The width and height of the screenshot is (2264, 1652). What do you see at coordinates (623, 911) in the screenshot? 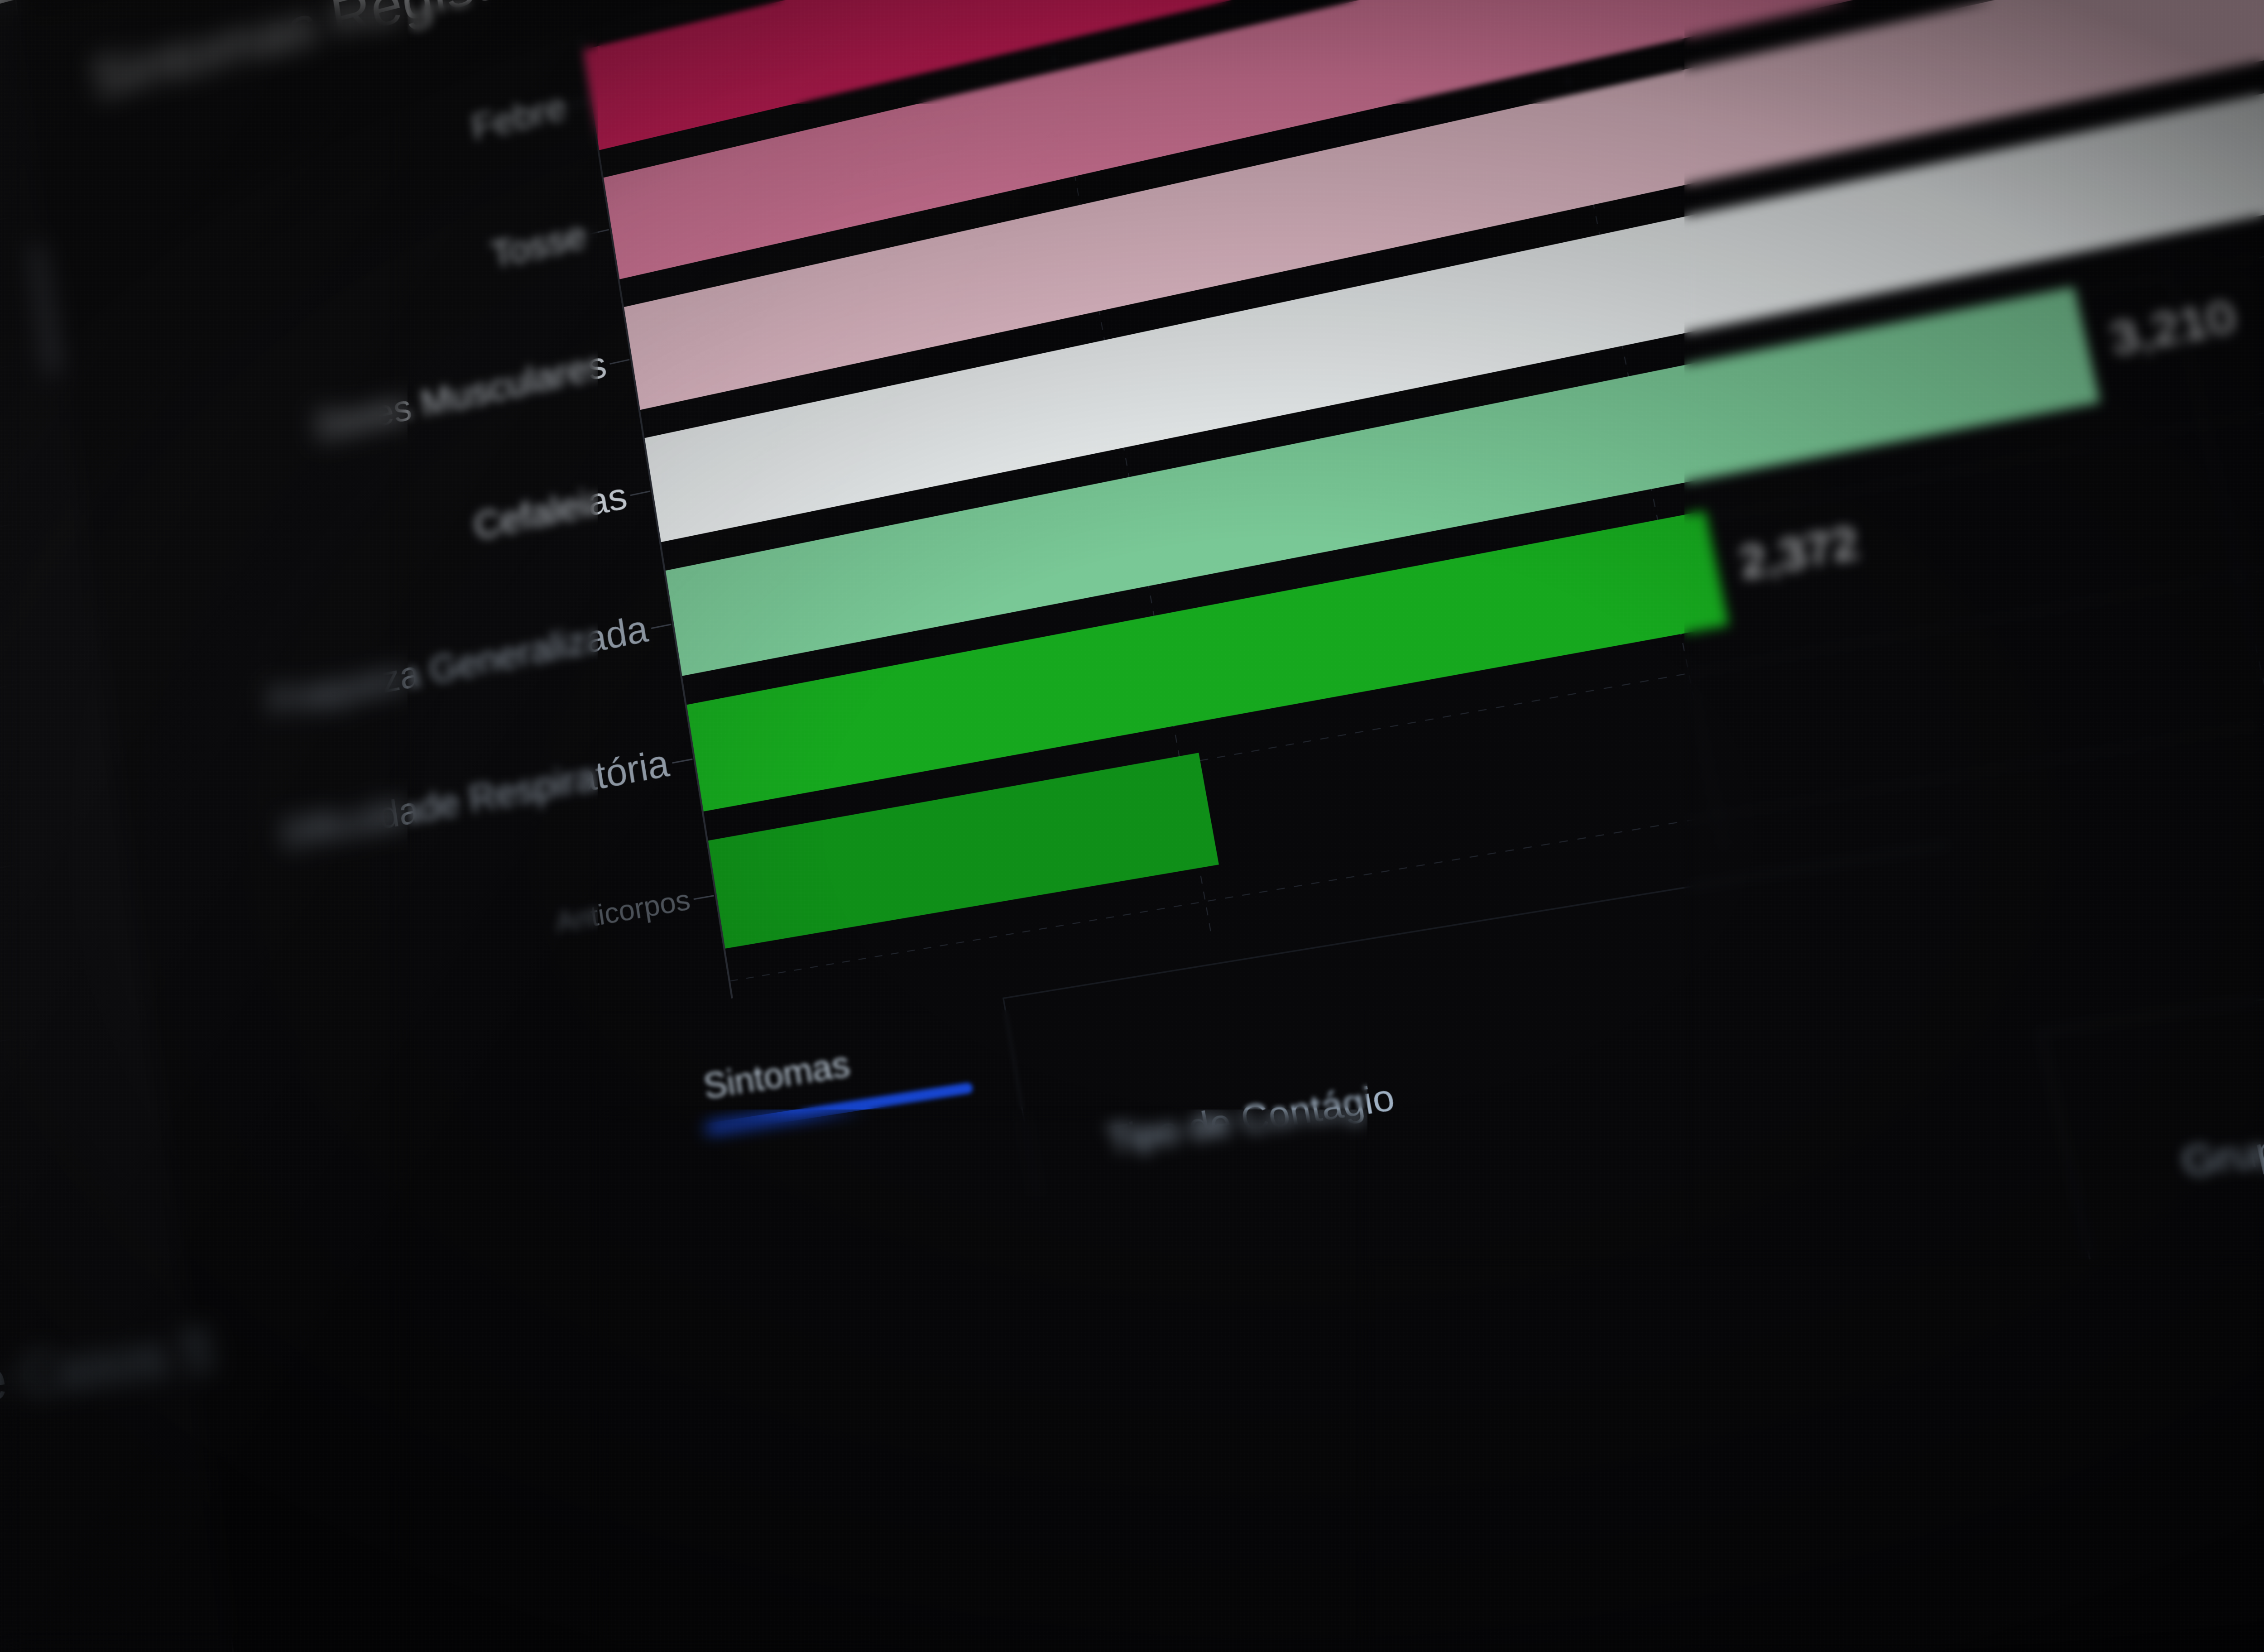
I see `bar-category-label: Anticorpos` at bounding box center [623, 911].